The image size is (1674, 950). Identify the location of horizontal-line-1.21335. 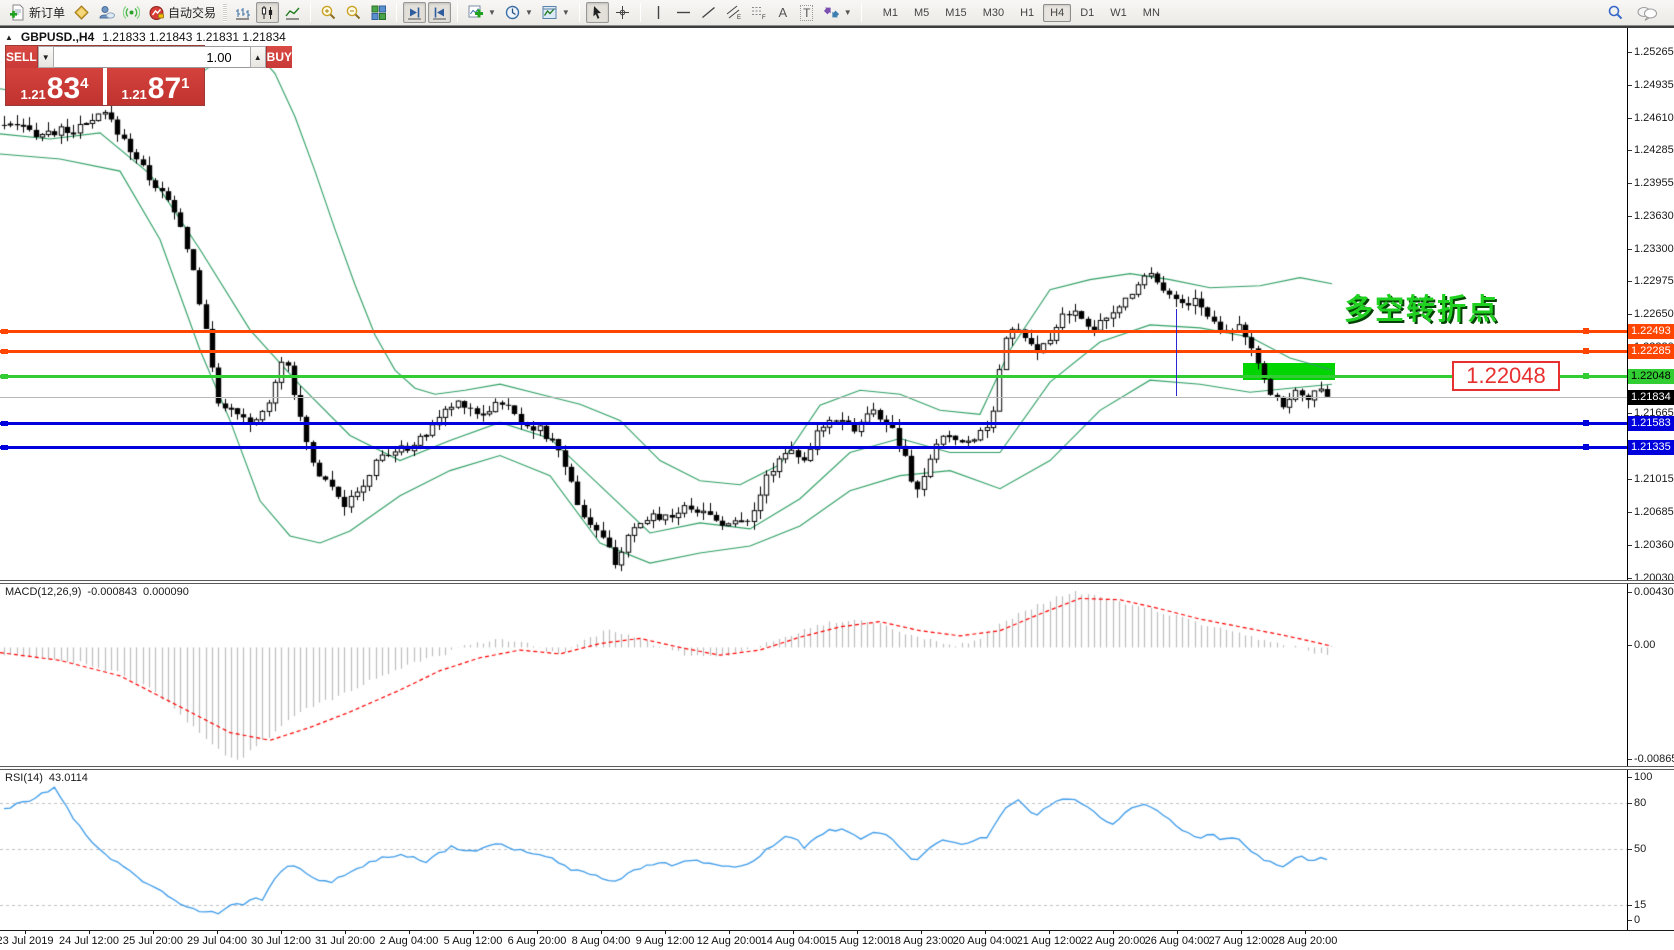
(813, 447).